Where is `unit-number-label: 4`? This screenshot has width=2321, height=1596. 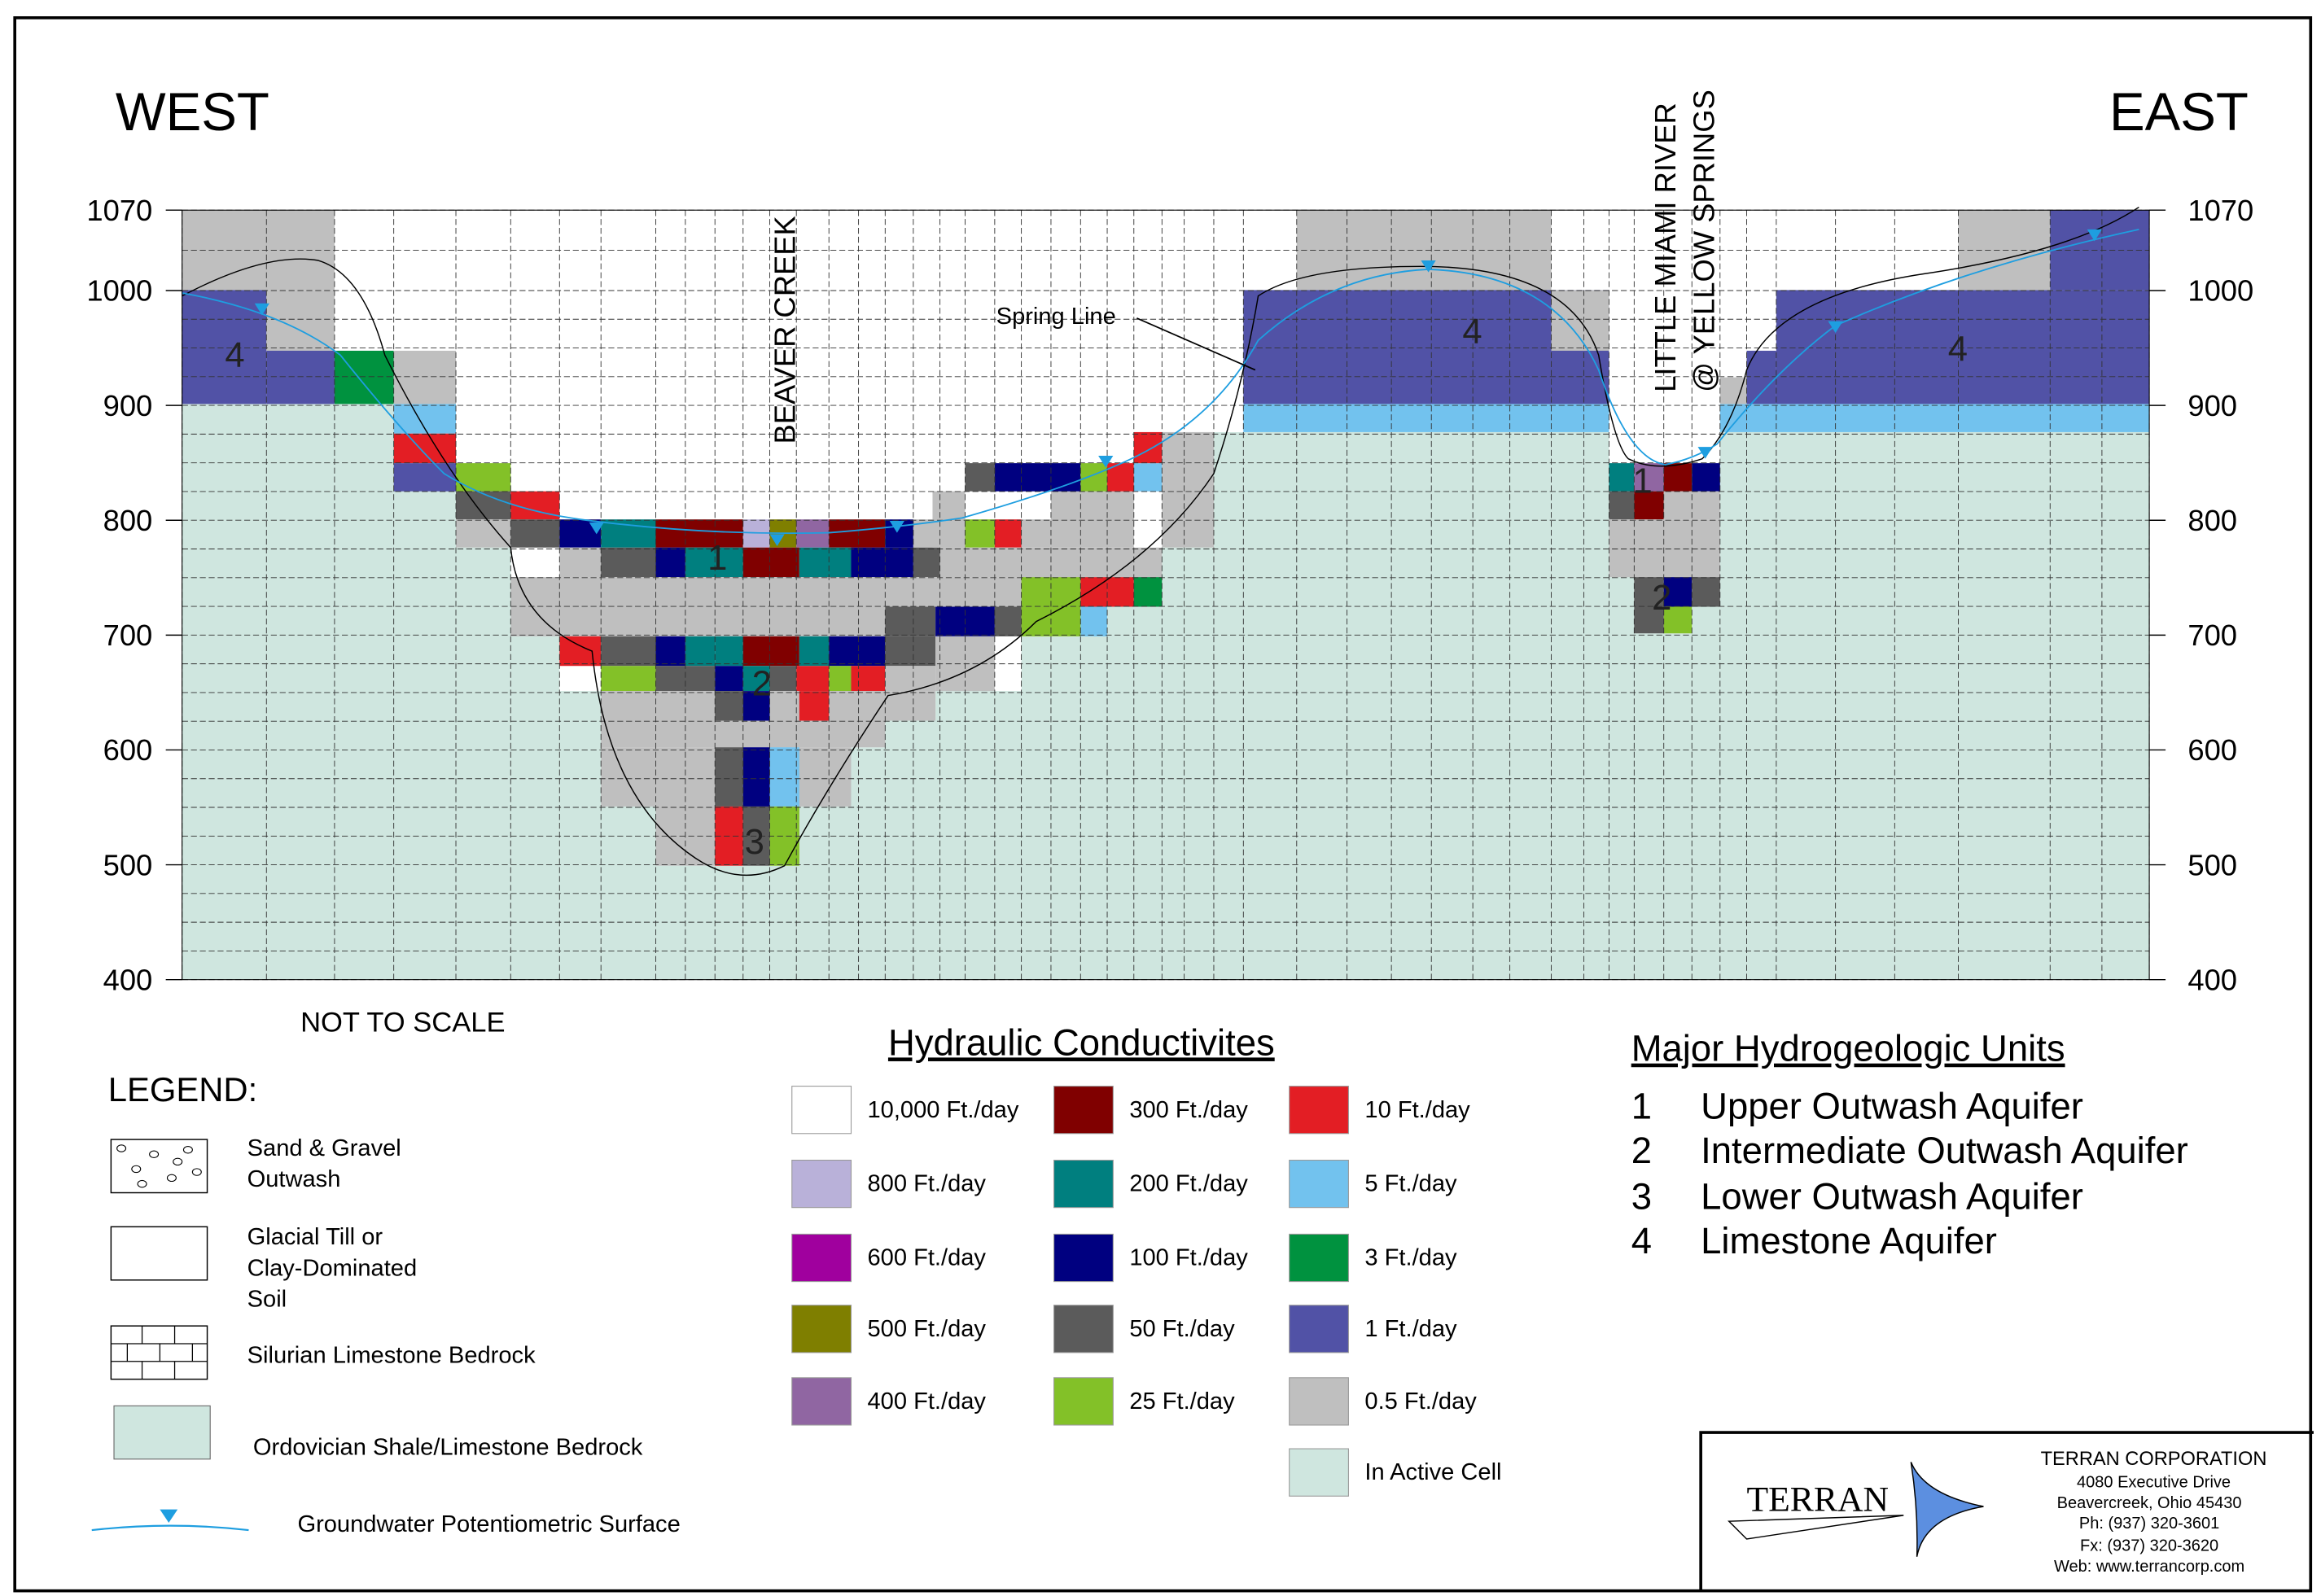 unit-number-label: 4 is located at coordinates (234, 355).